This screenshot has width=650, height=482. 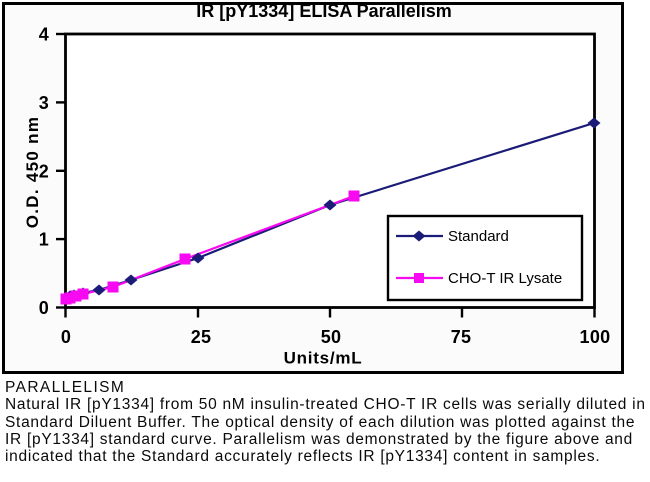 What do you see at coordinates (201, 337) in the screenshot?
I see `svg-text: 25` at bounding box center [201, 337].